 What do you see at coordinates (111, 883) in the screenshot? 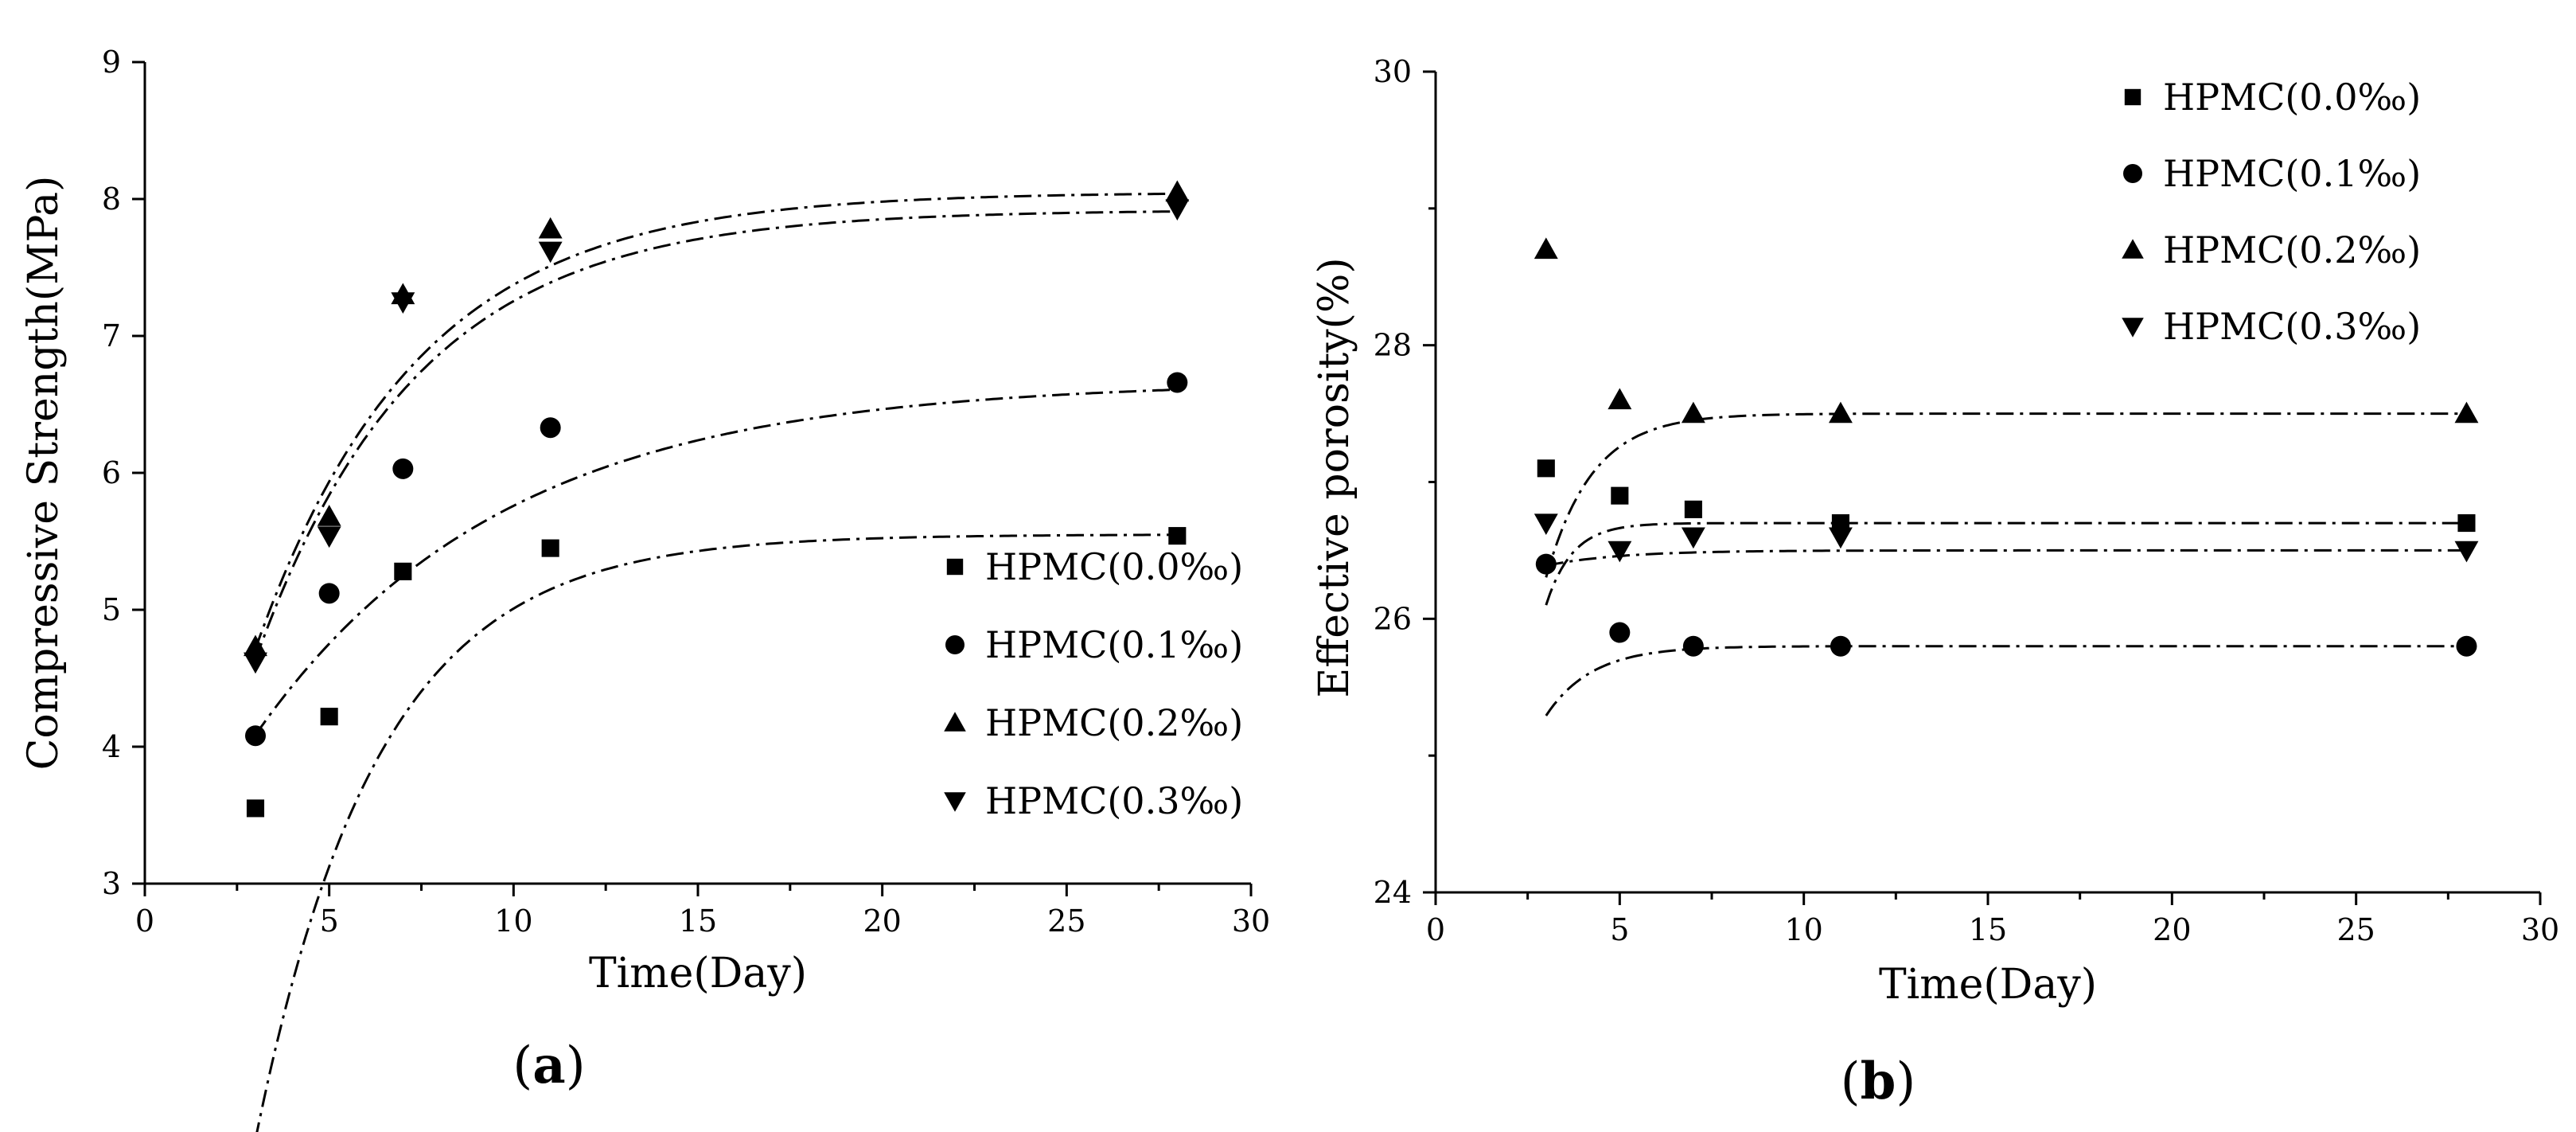
I see `y-tick-label: 3` at bounding box center [111, 883].